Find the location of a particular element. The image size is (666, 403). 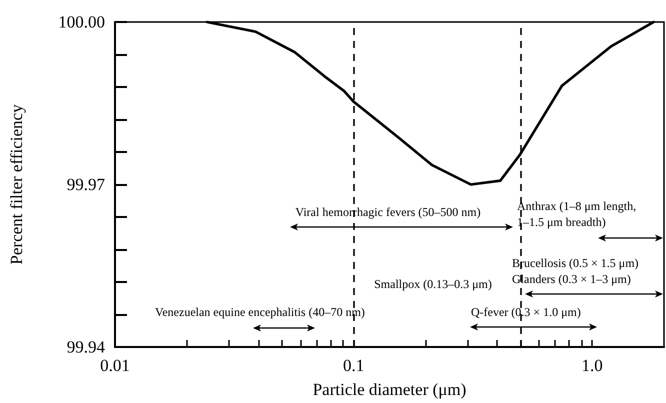

x-axis-title: Particle diameter (μm) is located at coordinates (389, 389).